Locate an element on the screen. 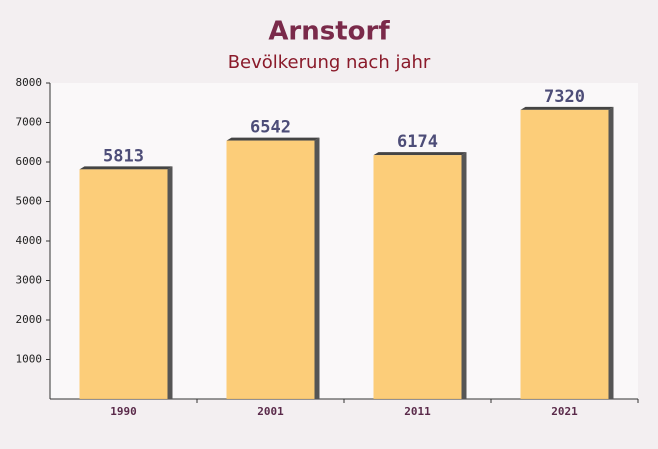 The height and width of the screenshot is (449, 658). chart-subtitle: Bevölkerung nach jahr is located at coordinates (329, 62).